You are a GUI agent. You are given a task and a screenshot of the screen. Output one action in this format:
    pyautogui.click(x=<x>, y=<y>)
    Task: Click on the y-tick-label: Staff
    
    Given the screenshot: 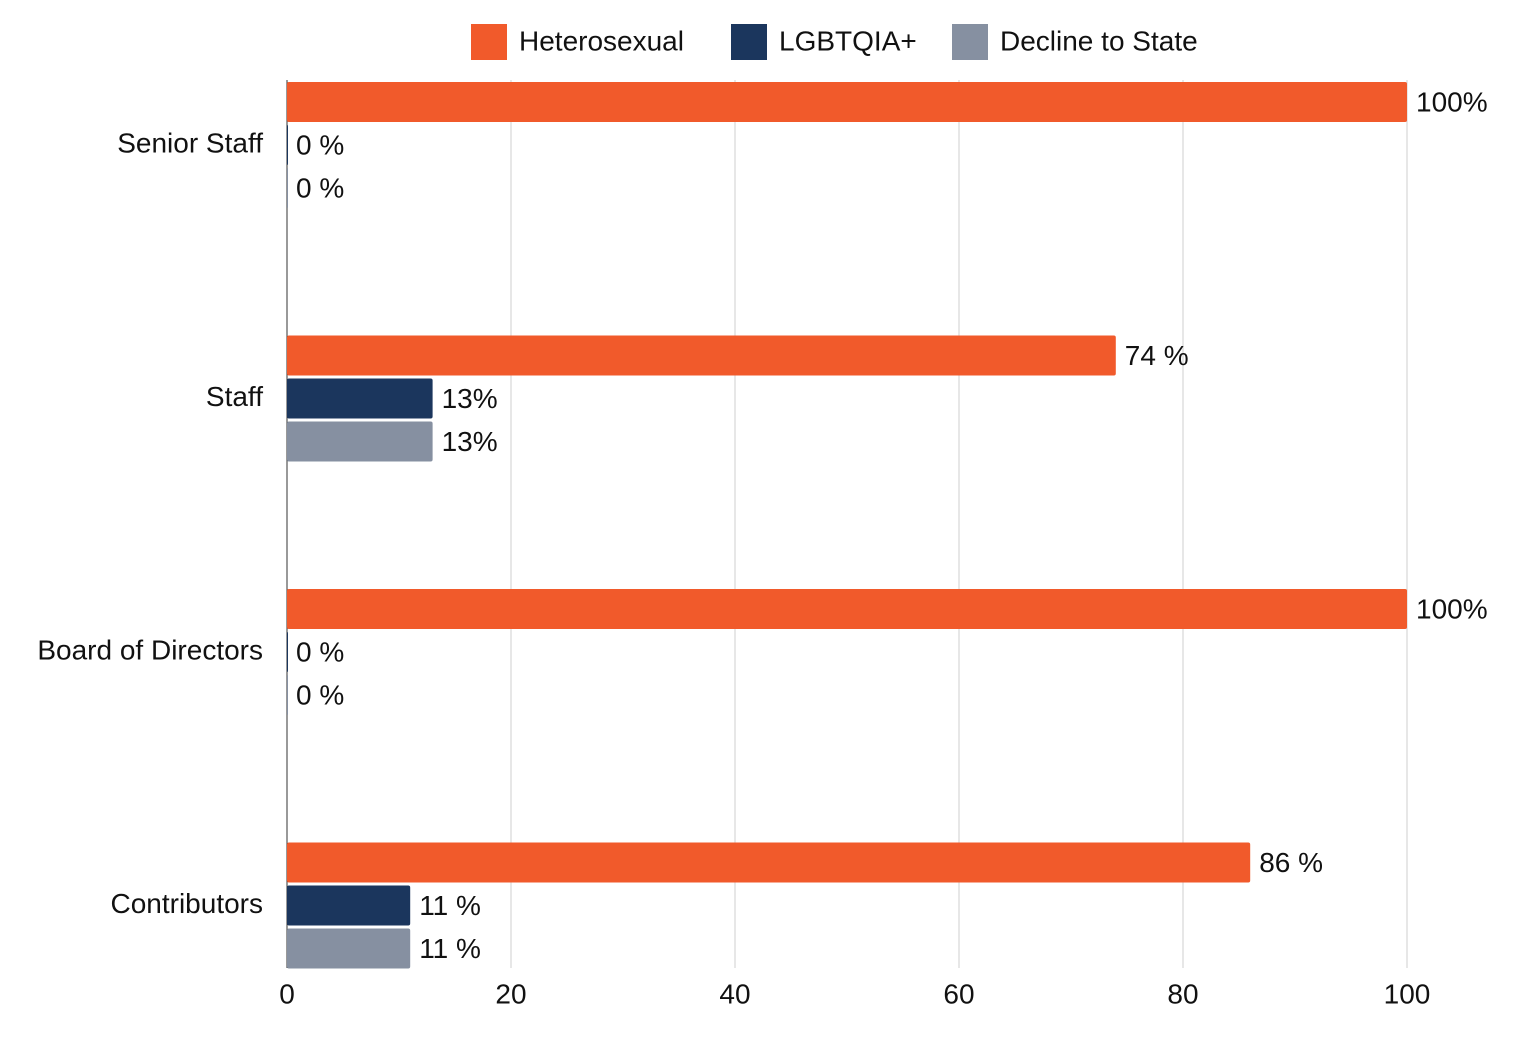 What is the action you would take?
    pyautogui.click(x=234, y=396)
    